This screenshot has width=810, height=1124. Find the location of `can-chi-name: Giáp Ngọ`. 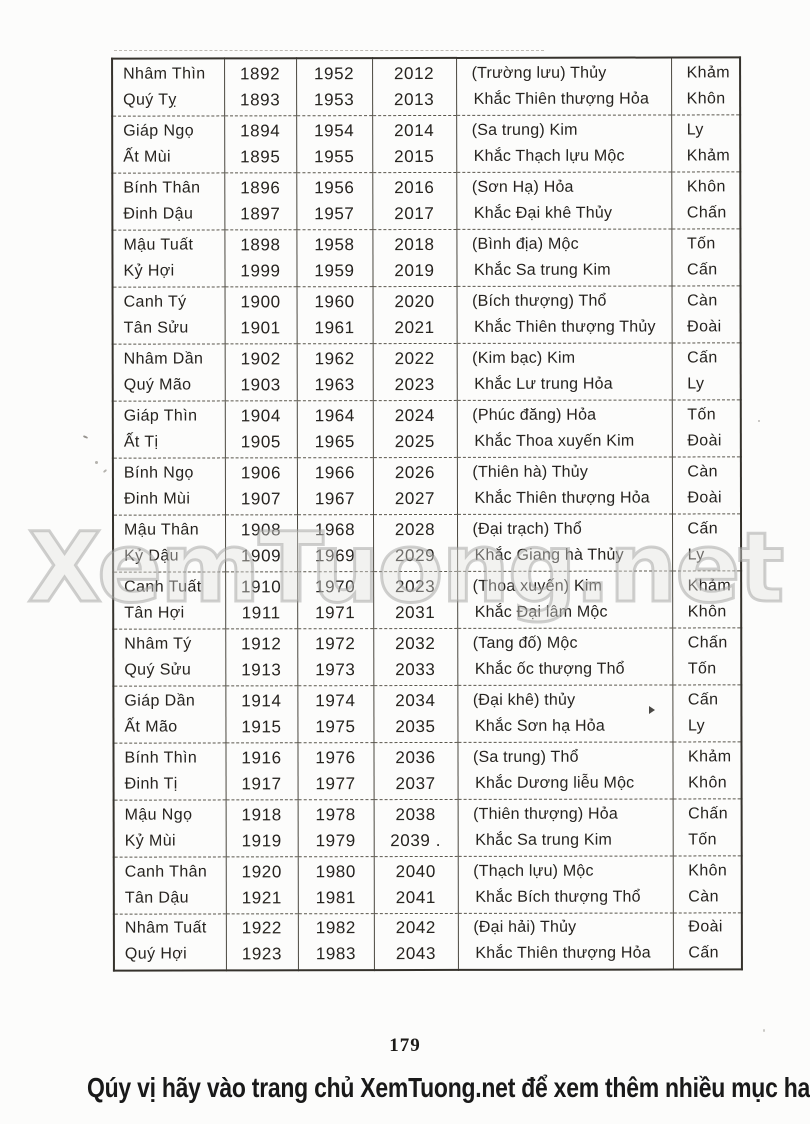

can-chi-name: Giáp Ngọ is located at coordinates (159, 130).